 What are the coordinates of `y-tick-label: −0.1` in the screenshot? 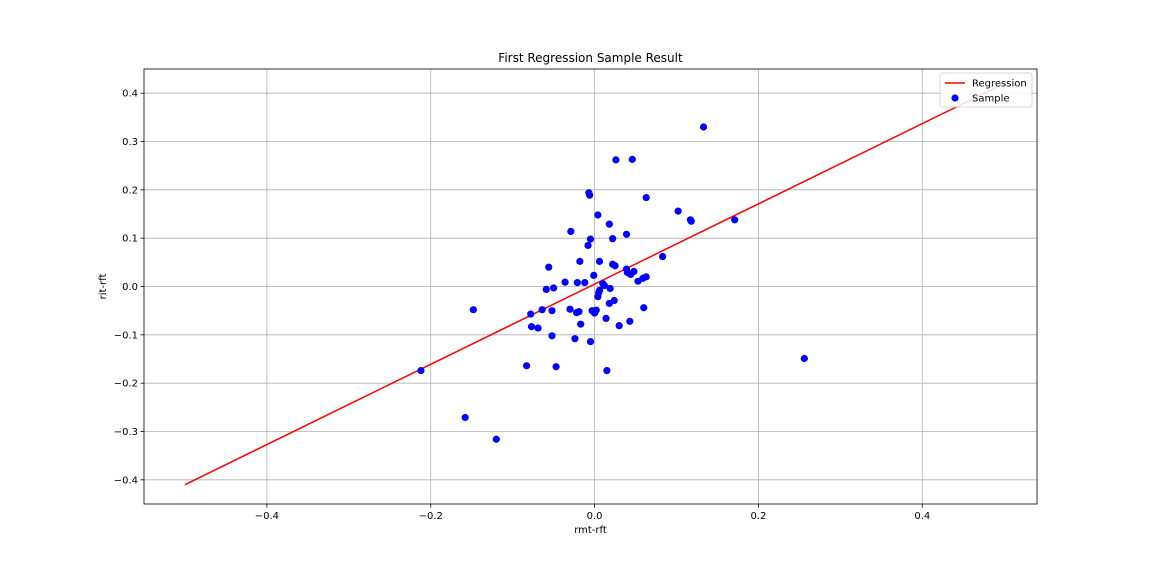 It's located at (126, 335).